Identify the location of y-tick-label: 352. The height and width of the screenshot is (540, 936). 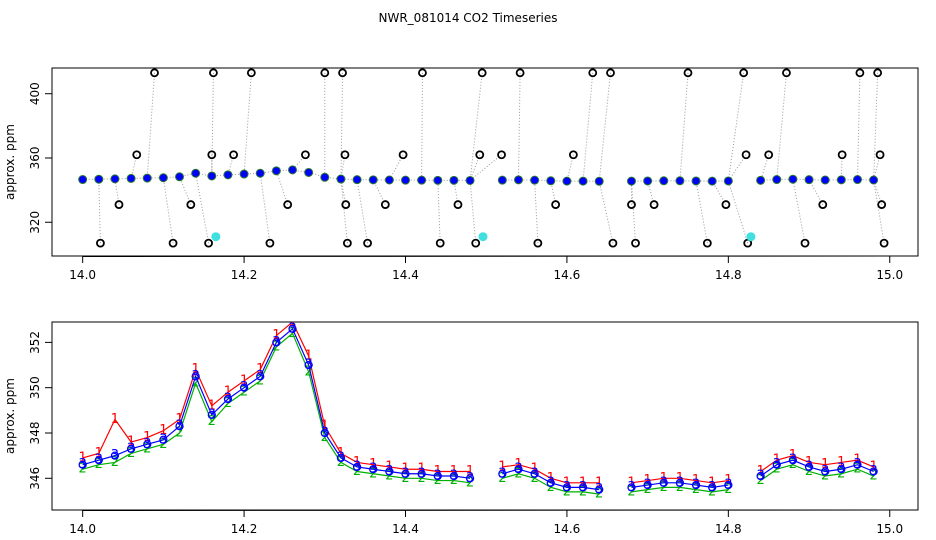
(35, 342).